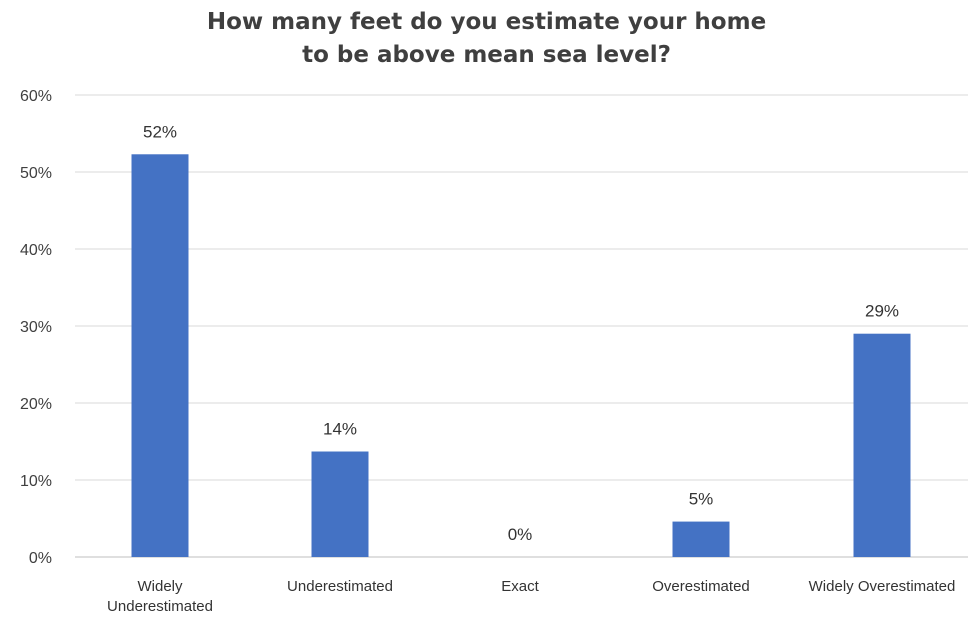 The image size is (973, 618). I want to click on y-tick-label: 60%, so click(36, 96).